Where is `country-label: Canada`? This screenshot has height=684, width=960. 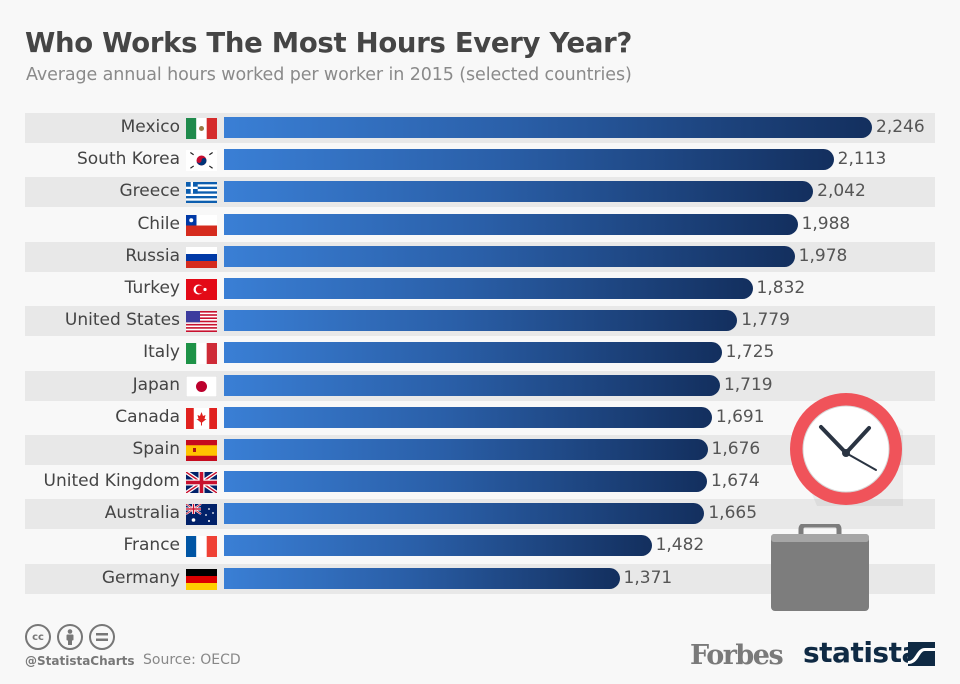
country-label: Canada is located at coordinates (147, 416).